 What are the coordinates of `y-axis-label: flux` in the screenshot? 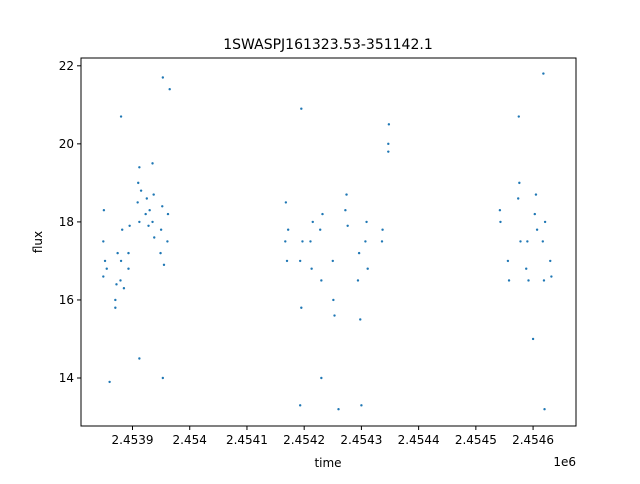 It's located at (38, 242).